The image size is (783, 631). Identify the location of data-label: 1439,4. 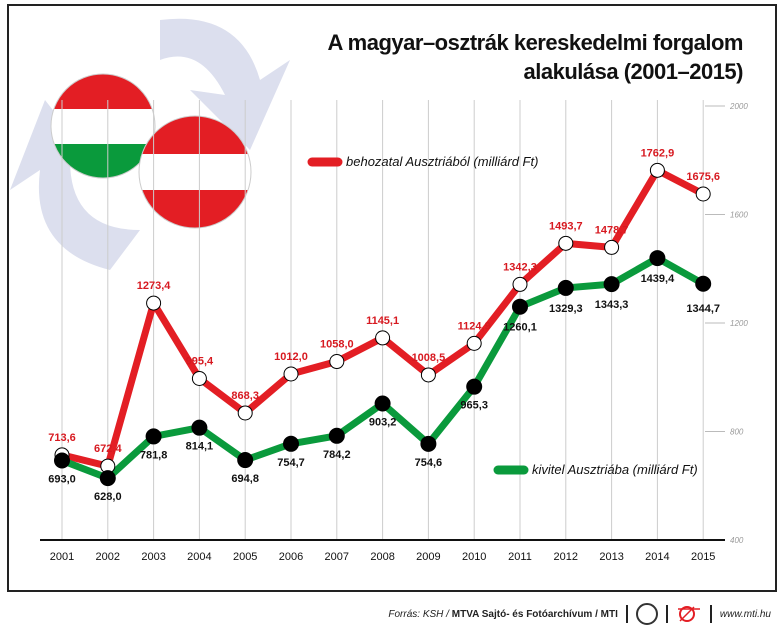
(658, 279).